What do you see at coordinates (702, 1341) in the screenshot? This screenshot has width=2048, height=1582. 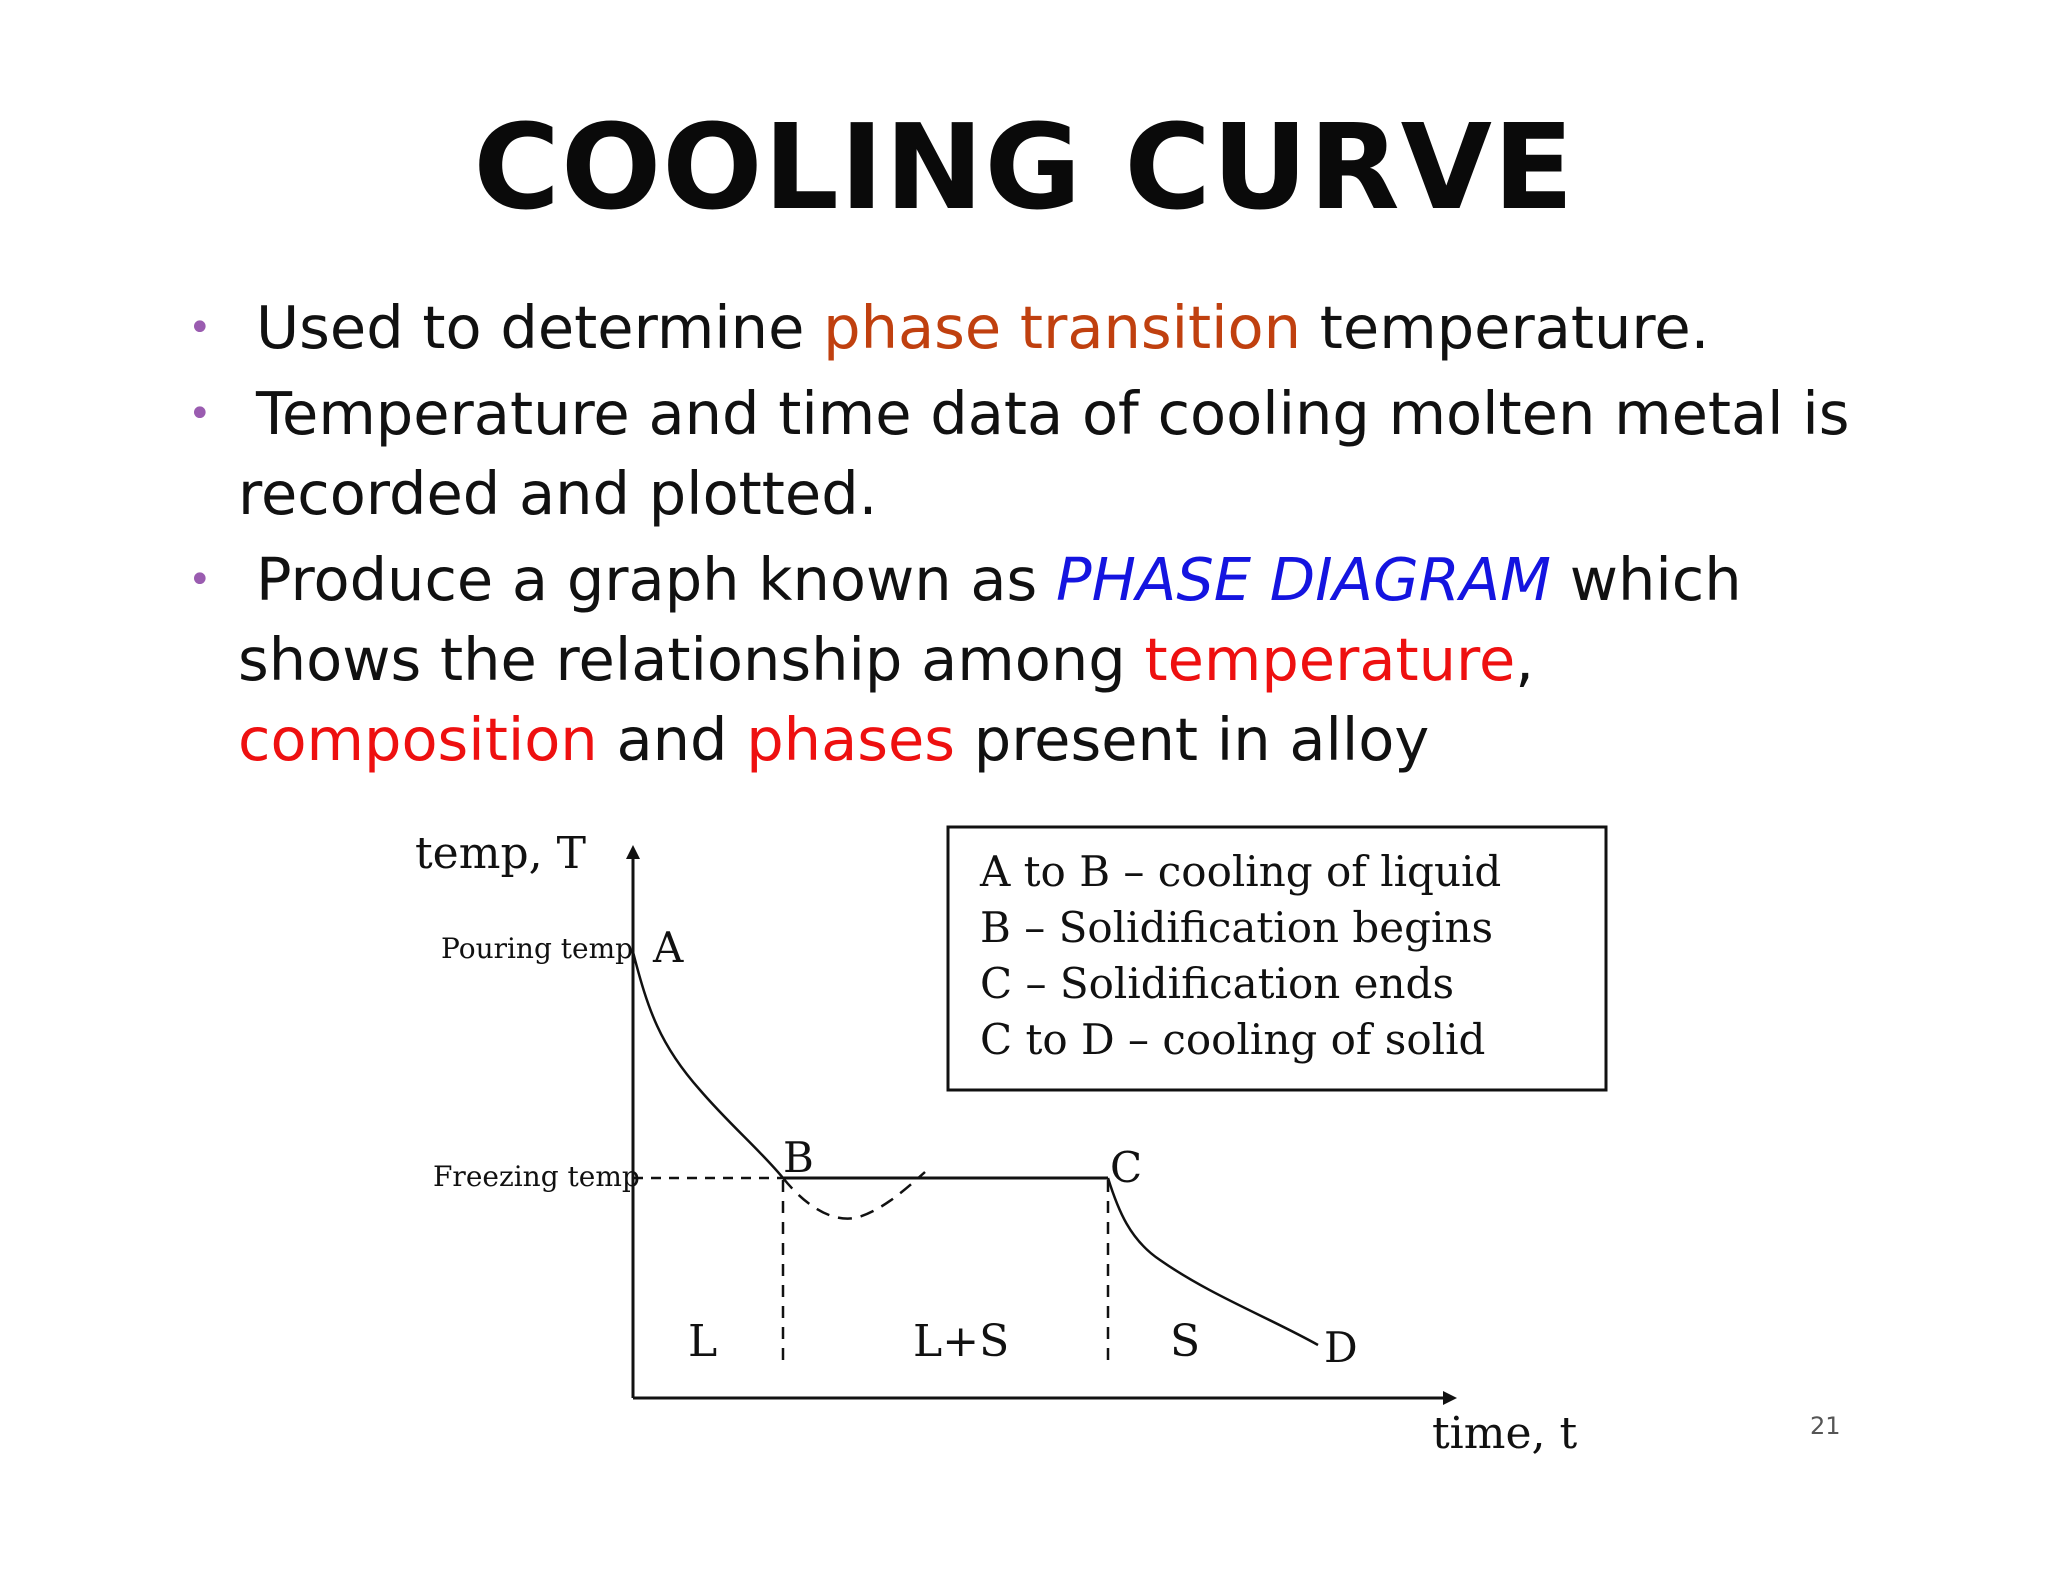 I see `region-label-liquid: L` at bounding box center [702, 1341].